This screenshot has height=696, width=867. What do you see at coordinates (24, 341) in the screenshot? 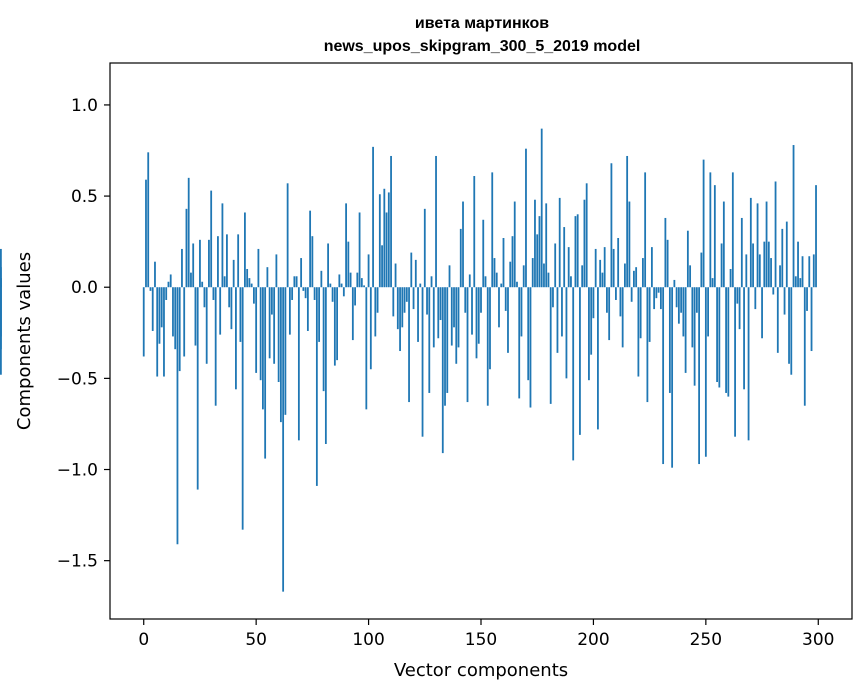
I see `y-axis-label: Components values` at bounding box center [24, 341].